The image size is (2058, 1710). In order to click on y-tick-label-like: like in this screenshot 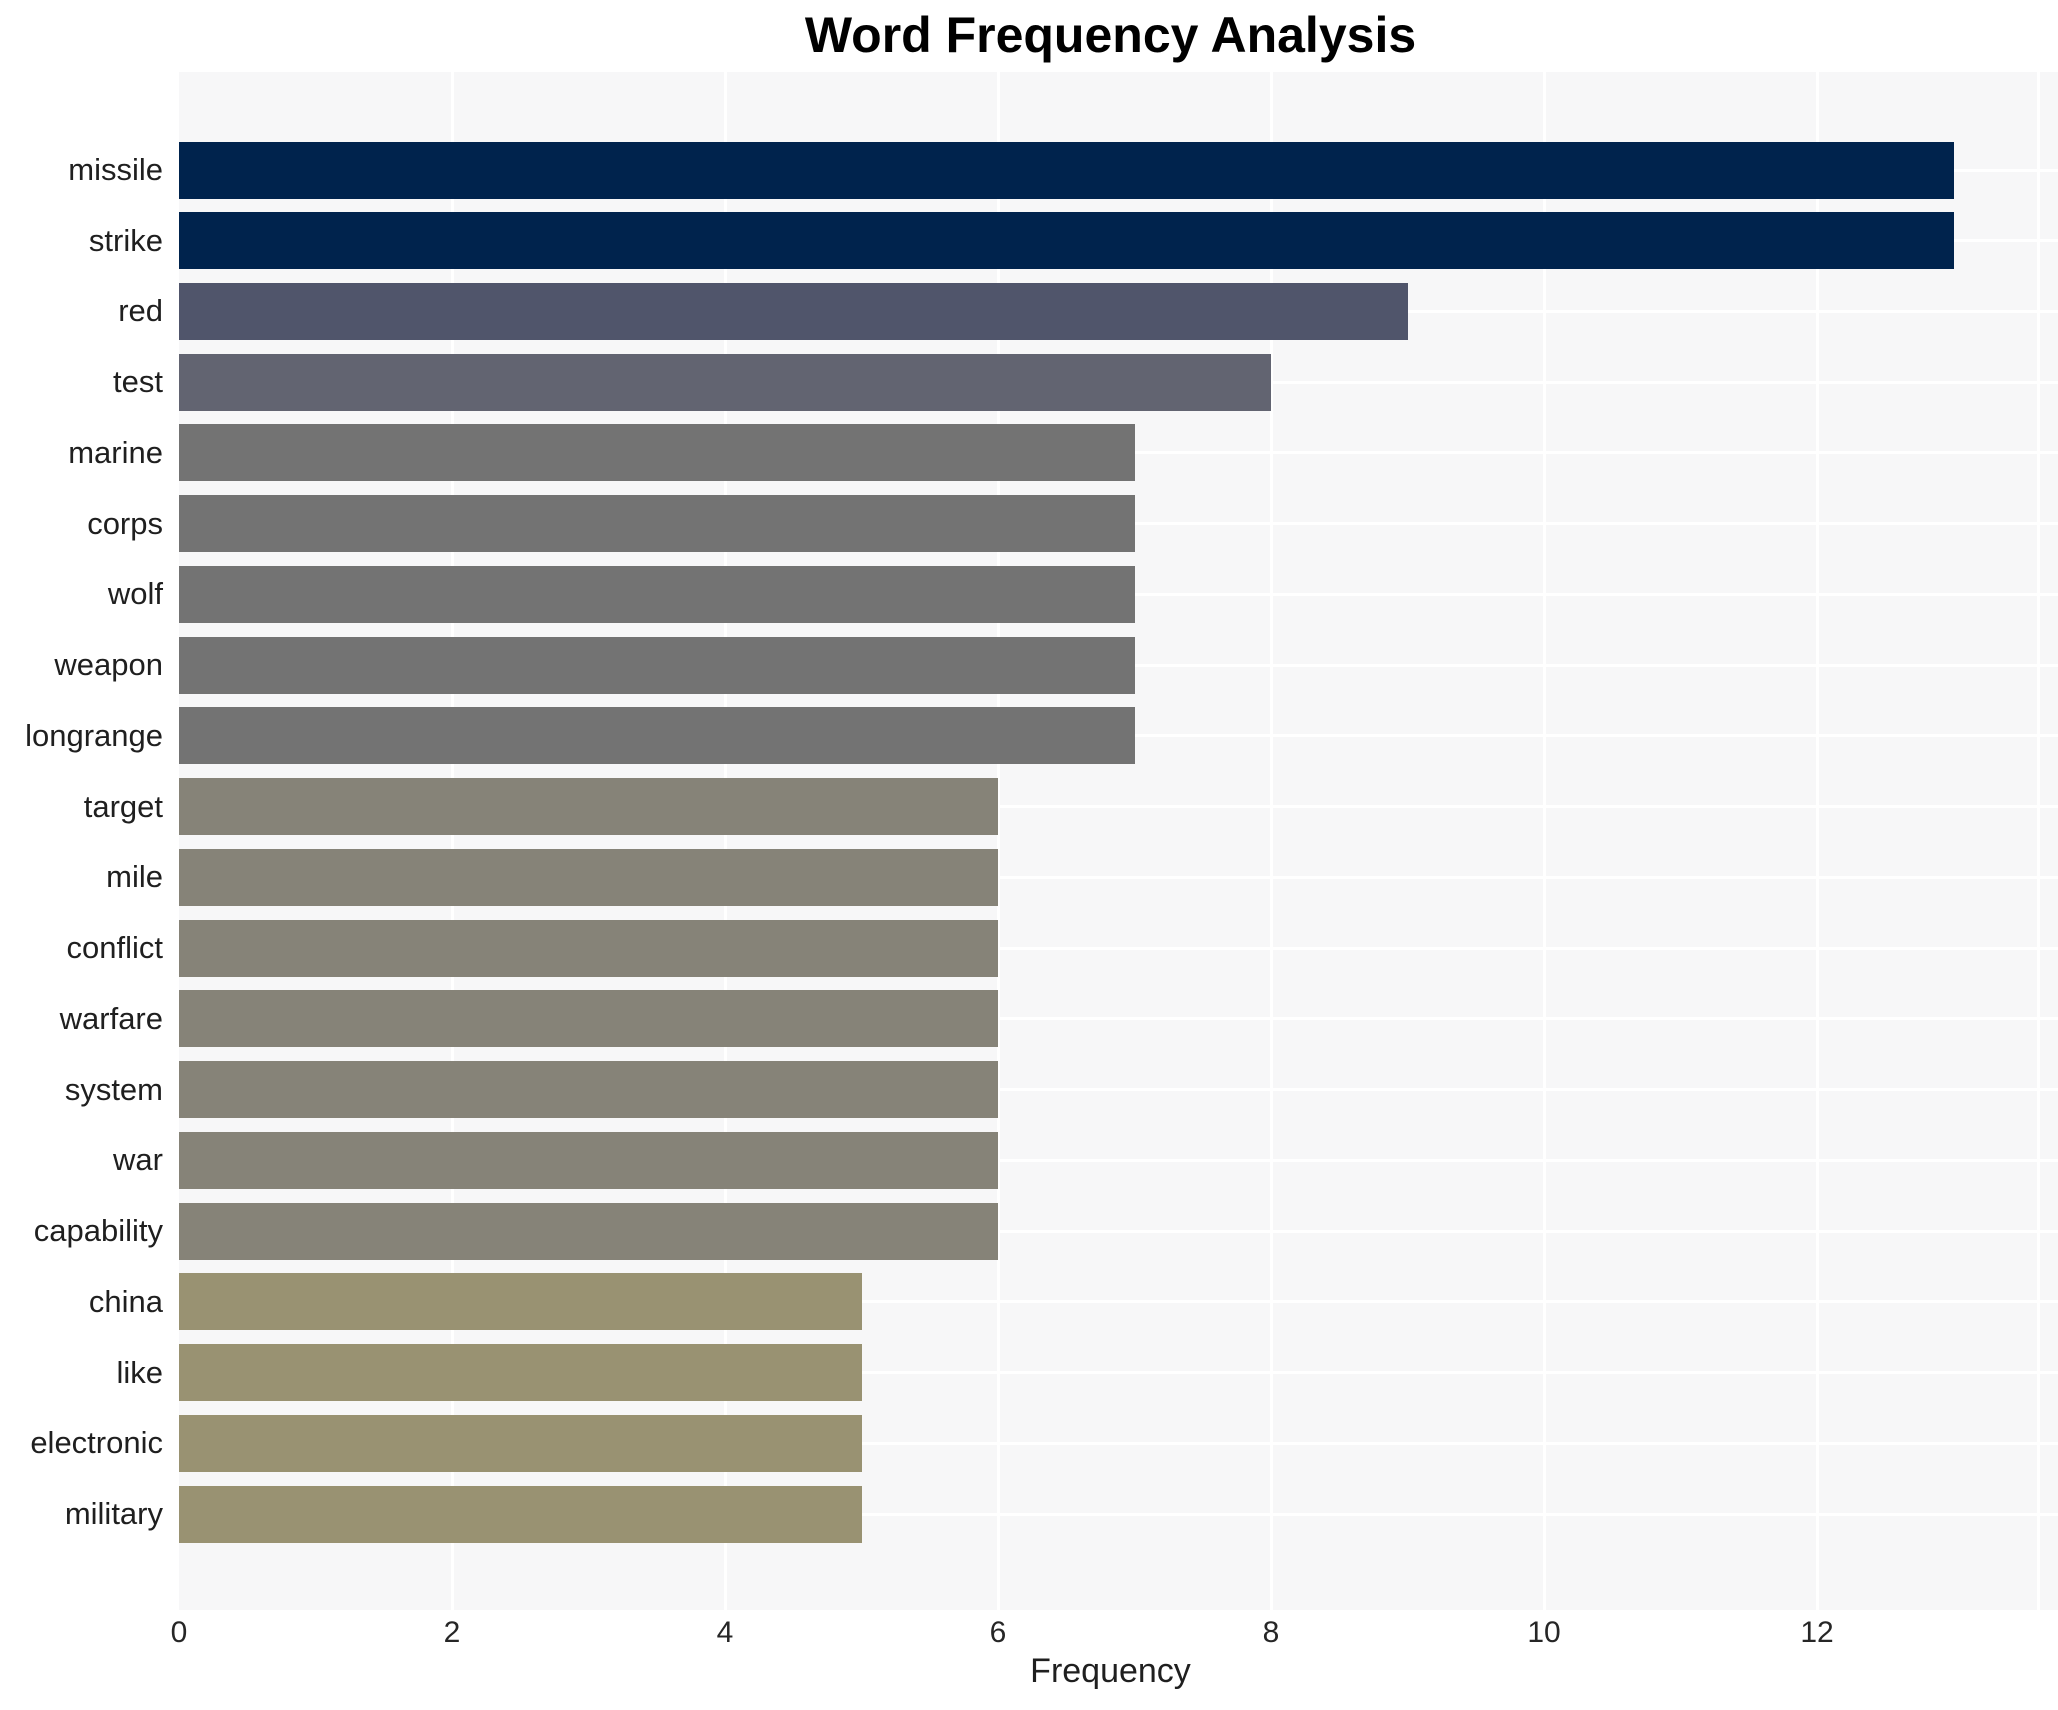, I will do `click(139, 1372)`.